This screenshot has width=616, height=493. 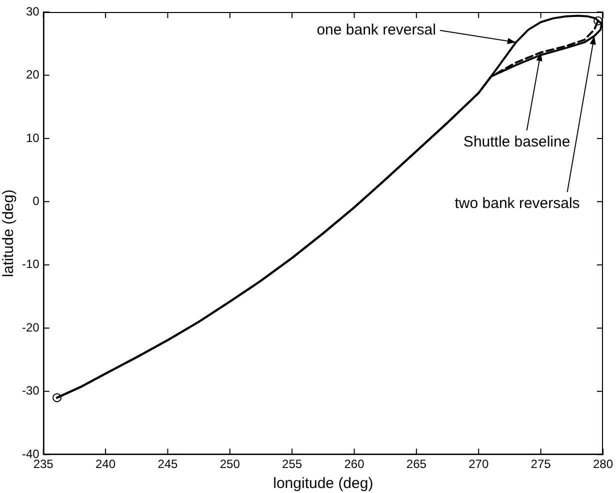 I want to click on y-tick-label: 0, so click(x=36, y=201).